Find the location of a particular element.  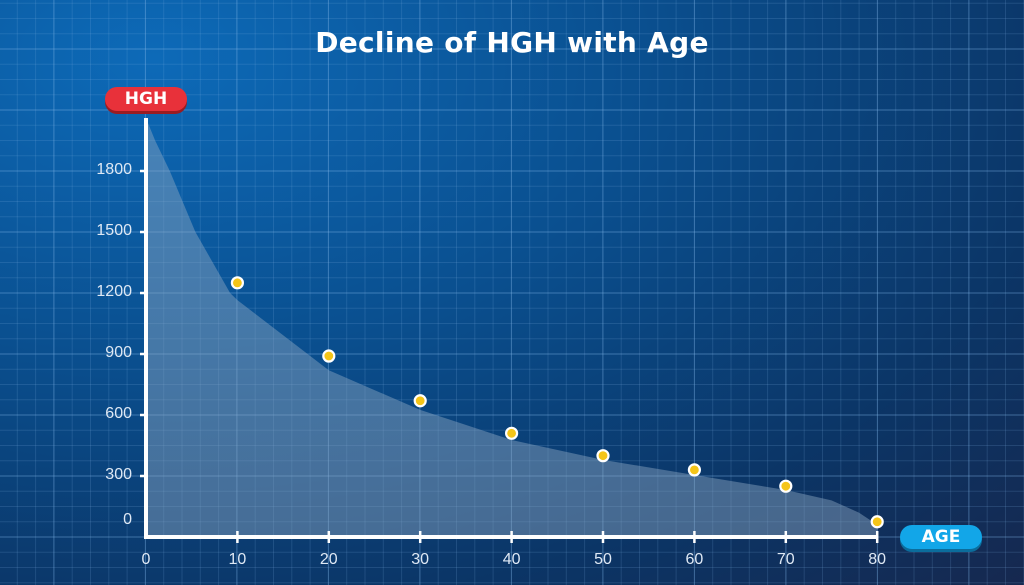

y-tick-label: 1800 is located at coordinates (114, 169).